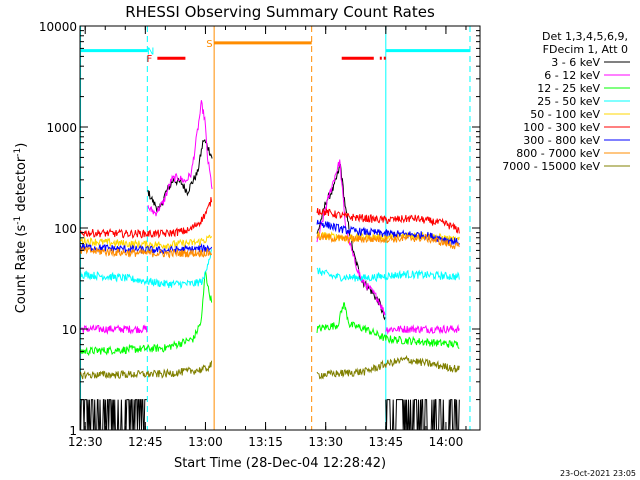 The width and height of the screenshot is (640, 480). What do you see at coordinates (73, 431) in the screenshot?
I see `y-tick-label-0: 1` at bounding box center [73, 431].